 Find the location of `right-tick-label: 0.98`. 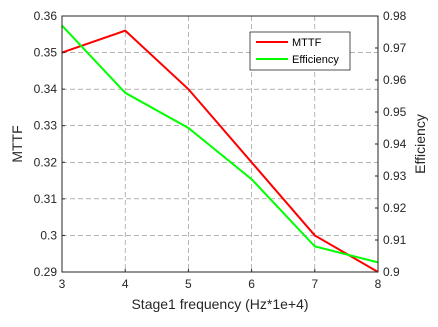

right-tick-label: 0.98 is located at coordinates (395, 16).